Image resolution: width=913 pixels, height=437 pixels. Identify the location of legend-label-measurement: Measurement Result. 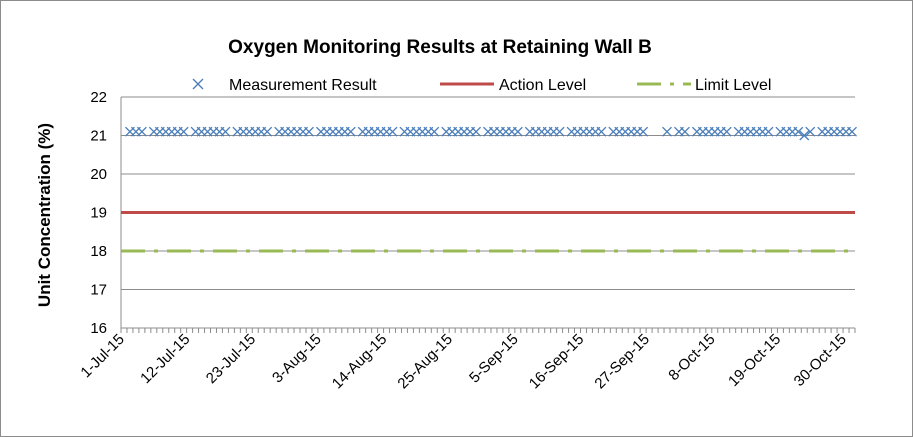
(303, 85).